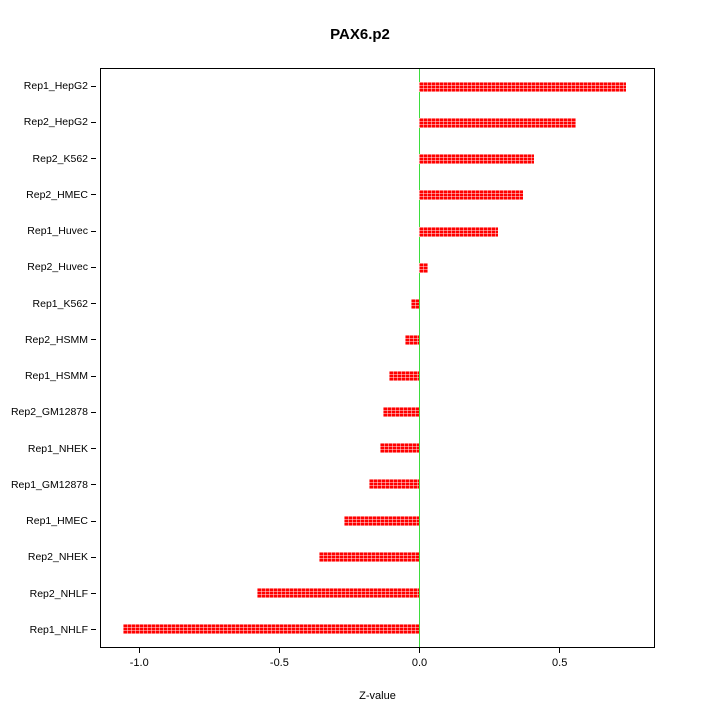  I want to click on bar-Rep2_Huvec, so click(423, 267).